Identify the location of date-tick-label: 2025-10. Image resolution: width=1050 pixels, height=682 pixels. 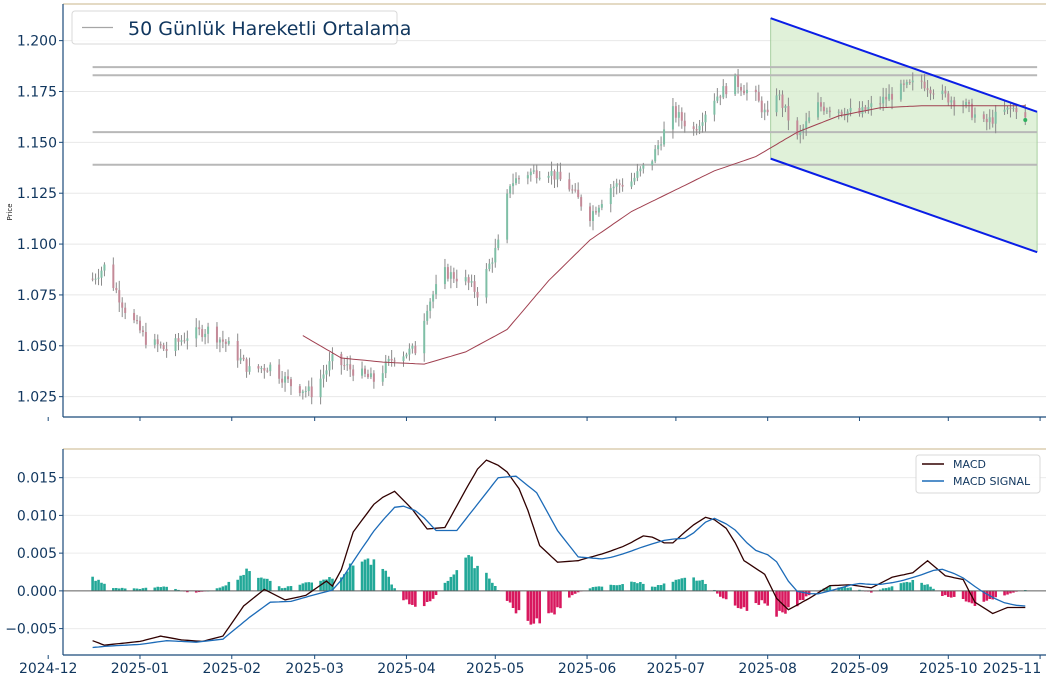
(948, 669).